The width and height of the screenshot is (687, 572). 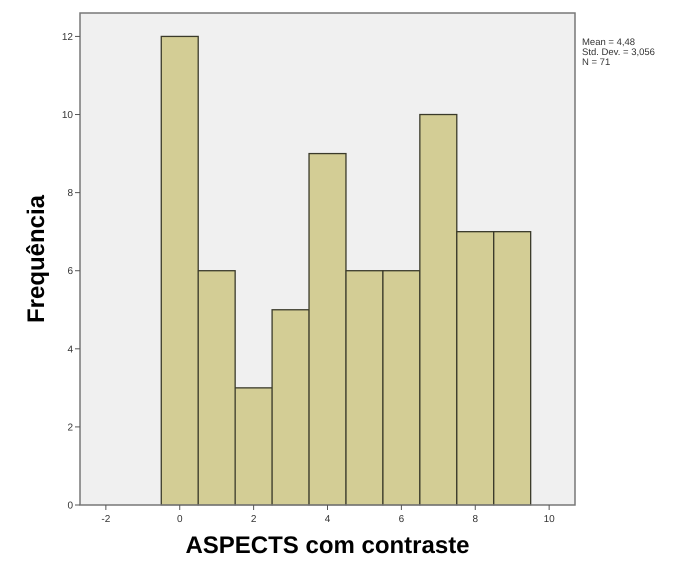 What do you see at coordinates (327, 545) in the screenshot?
I see `x-axis-title: ASPECTS com contraste` at bounding box center [327, 545].